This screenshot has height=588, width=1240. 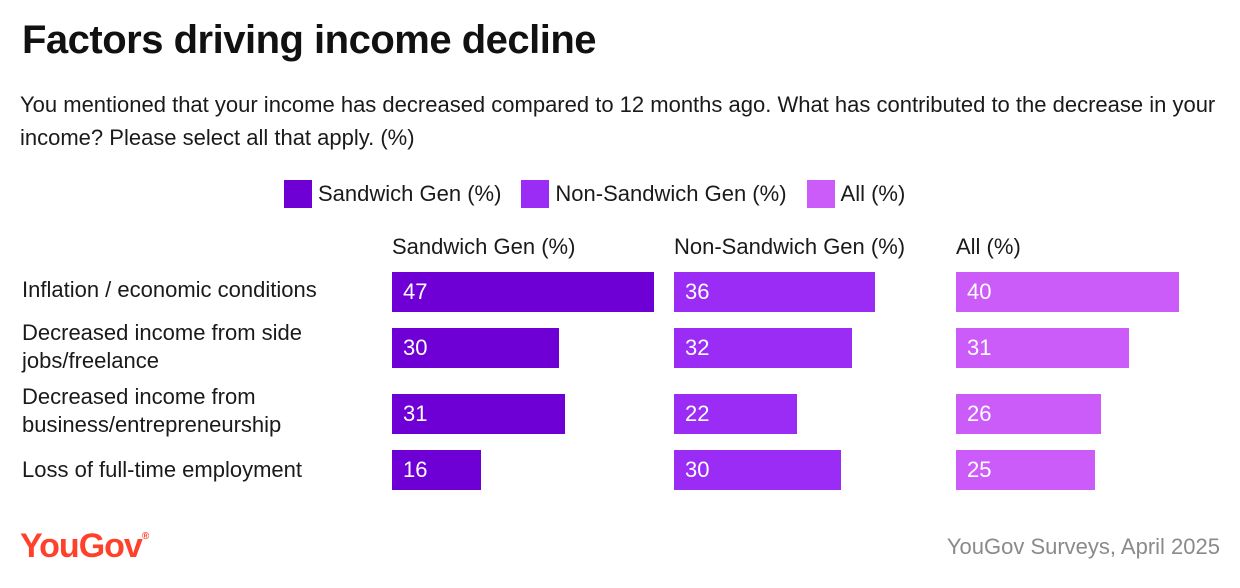 I want to click on column-header: All (%), so click(x=988, y=246).